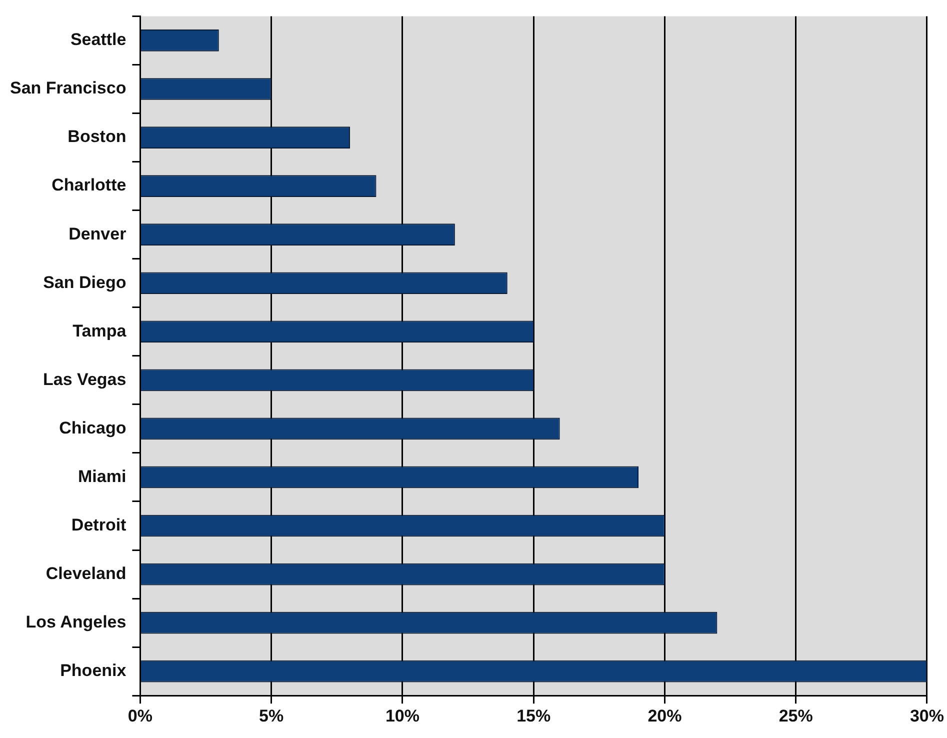 The height and width of the screenshot is (738, 947). Describe the element at coordinates (102, 476) in the screenshot. I see `y-tick-label: Miami` at that location.